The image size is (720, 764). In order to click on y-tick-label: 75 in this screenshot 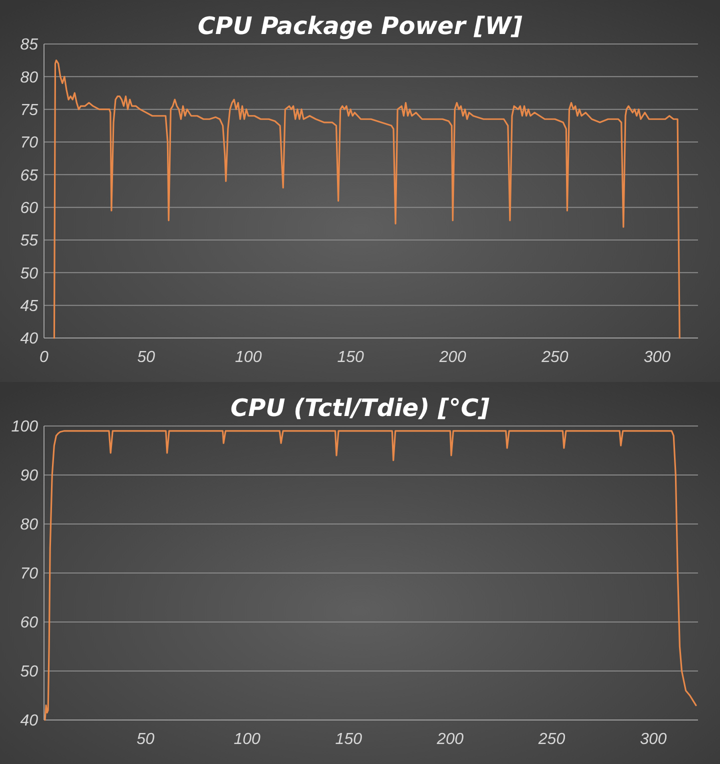, I will do `click(29, 110)`.